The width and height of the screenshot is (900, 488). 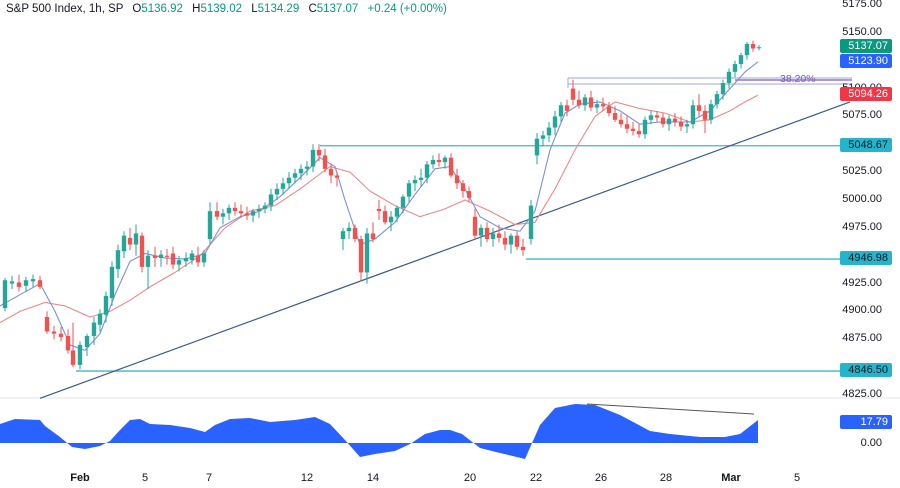 I want to click on time-tick: 26, so click(x=601, y=478).